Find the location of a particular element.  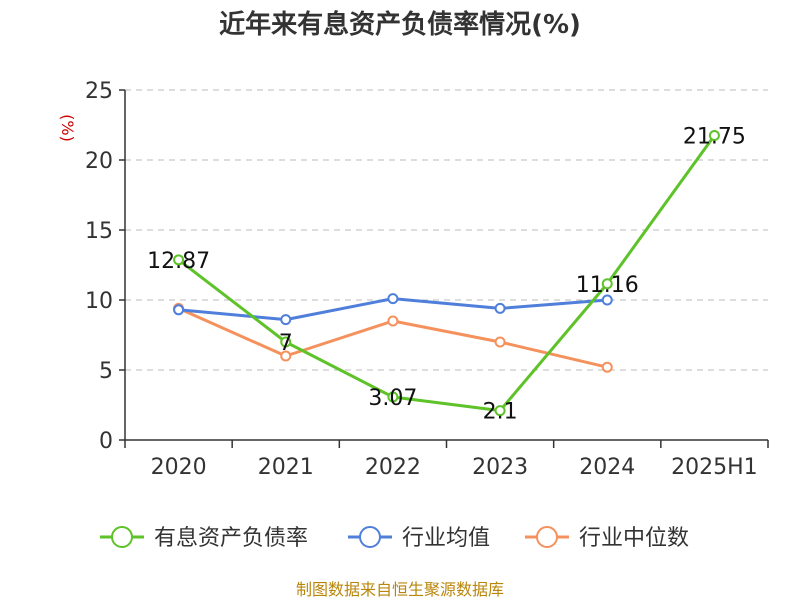

x-tick-label: 2020 is located at coordinates (179, 467).